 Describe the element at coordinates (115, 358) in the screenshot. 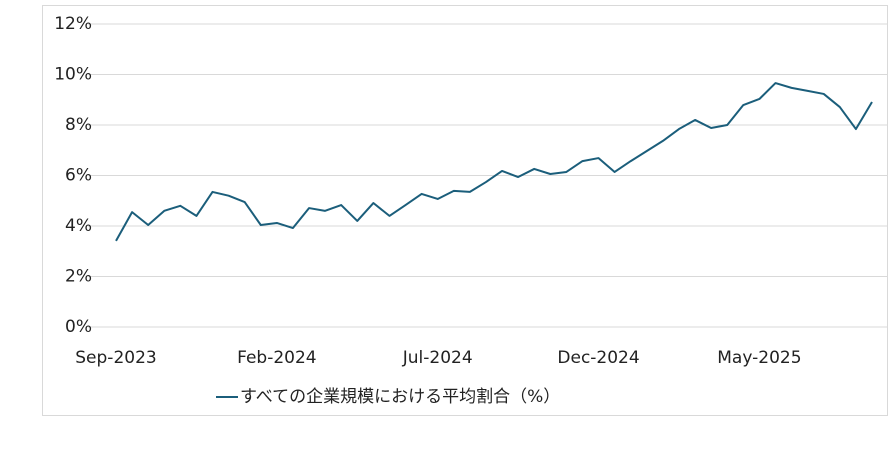

I see `x-tick-label: Sep-2023` at that location.